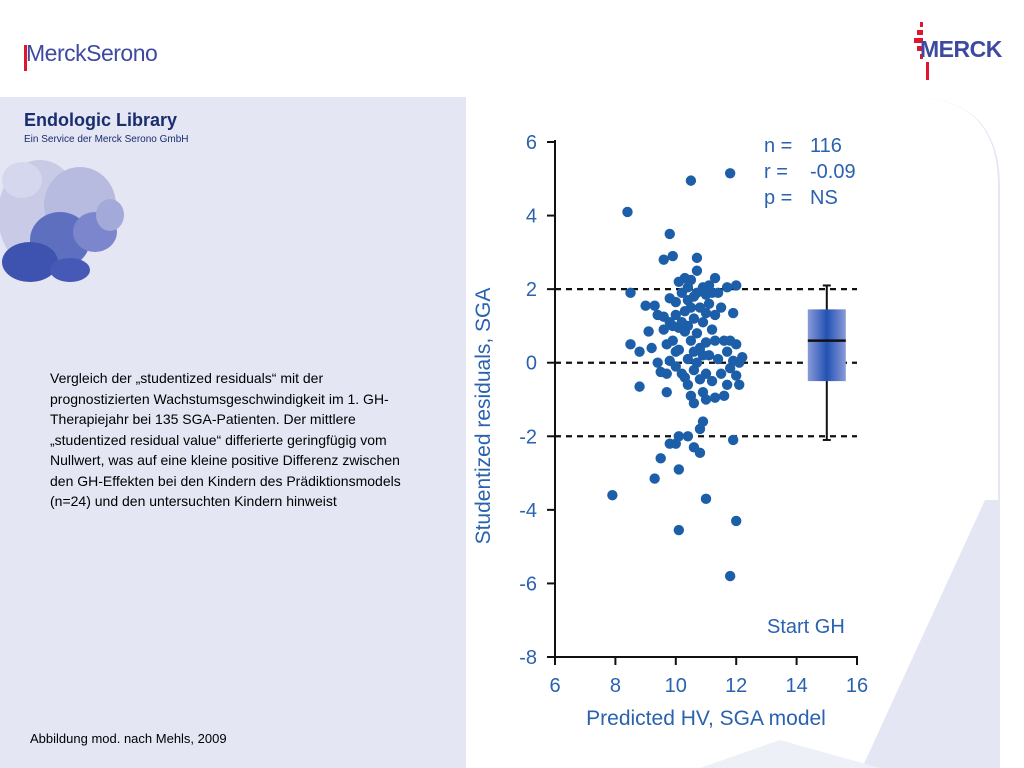  What do you see at coordinates (528, 511) in the screenshot?
I see `y-tick-label: -4` at bounding box center [528, 511].